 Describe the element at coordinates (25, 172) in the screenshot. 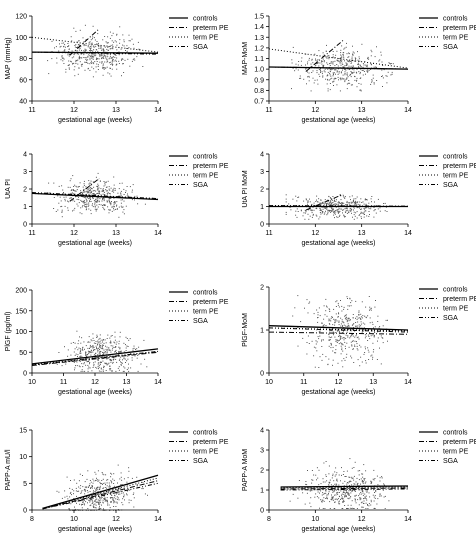

I see `y-tick-label: 3` at that location.